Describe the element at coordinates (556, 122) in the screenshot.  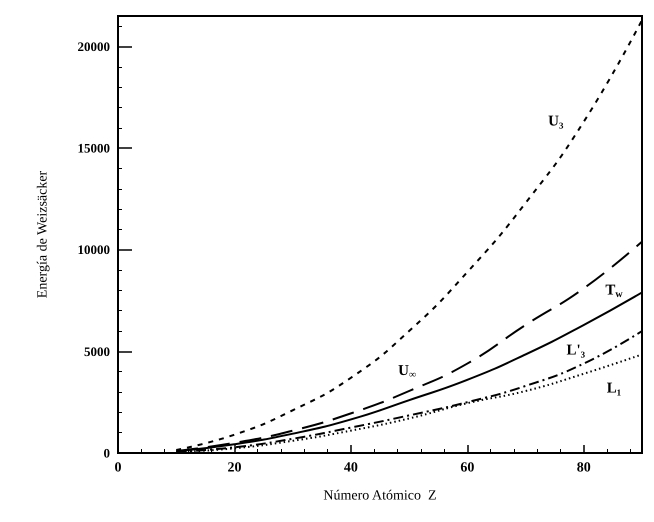
I see `series-label: U₃` at that location.